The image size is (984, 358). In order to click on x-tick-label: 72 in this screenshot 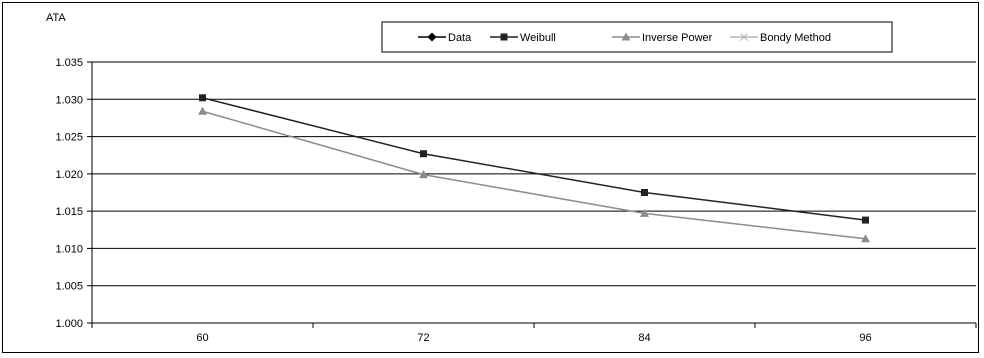, I will do `click(423, 338)`.